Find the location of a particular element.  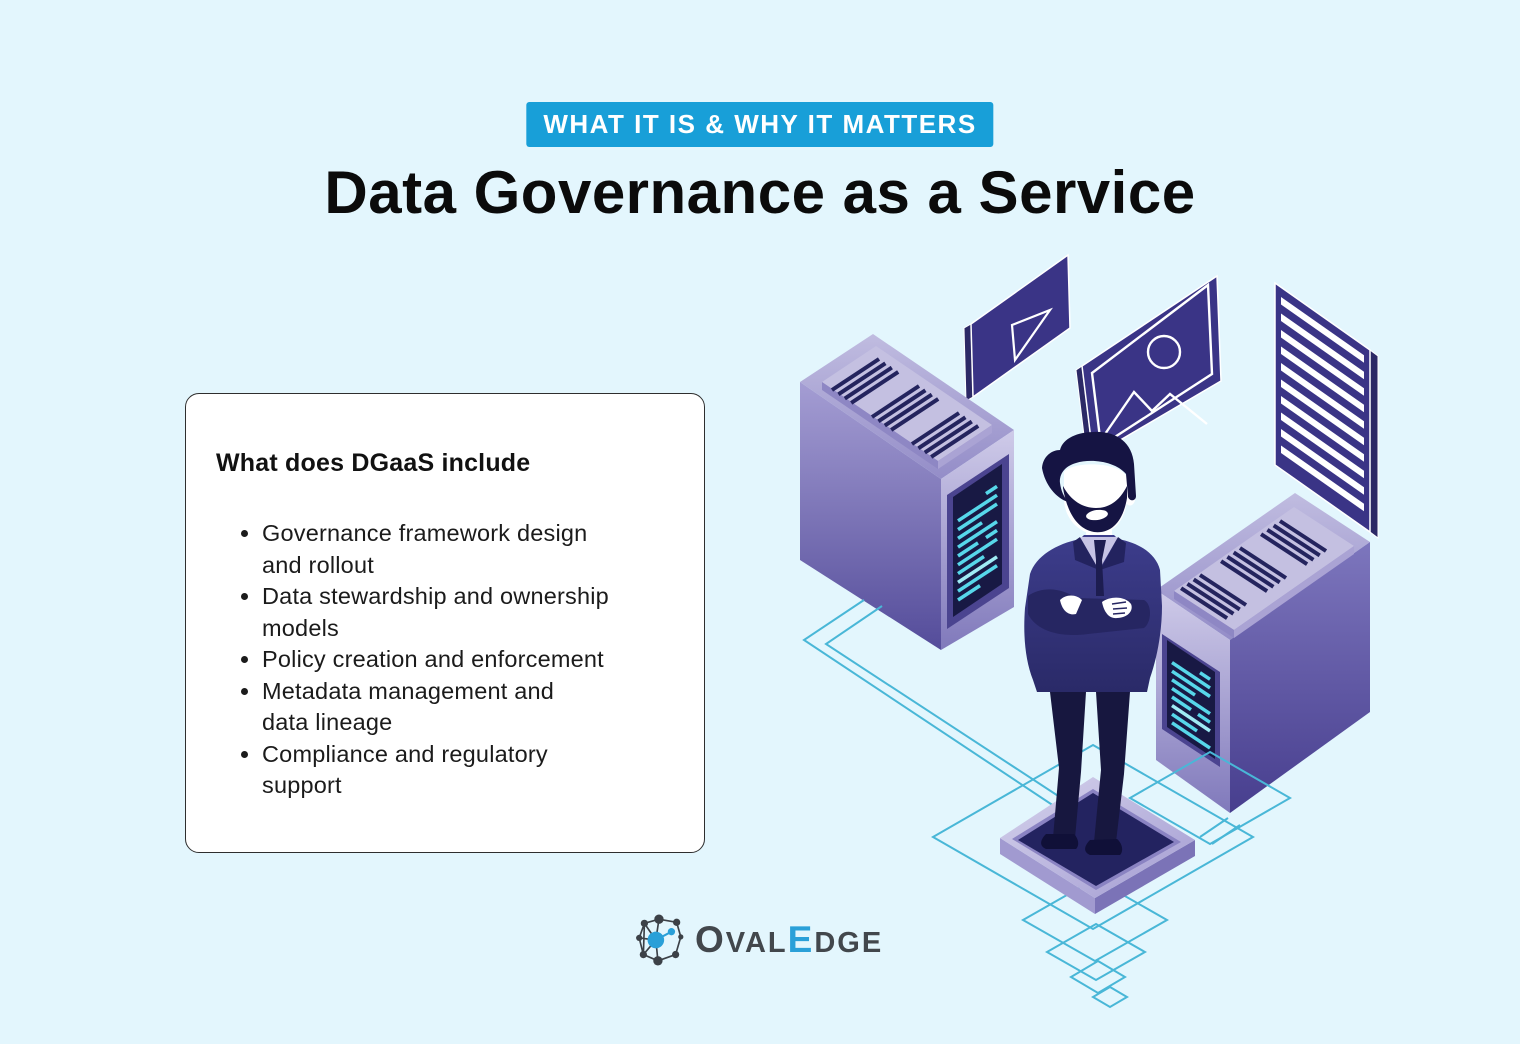

ovaledge-network-icon is located at coordinates (660, 940).